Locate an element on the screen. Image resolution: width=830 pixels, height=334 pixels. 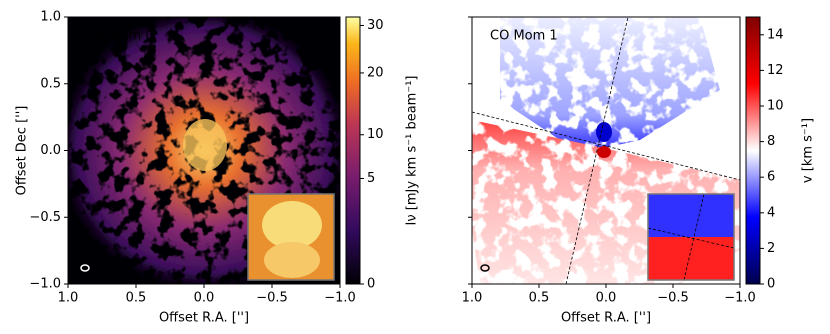
colorbar-label: v [km s⁻¹] is located at coordinates (808, 150).